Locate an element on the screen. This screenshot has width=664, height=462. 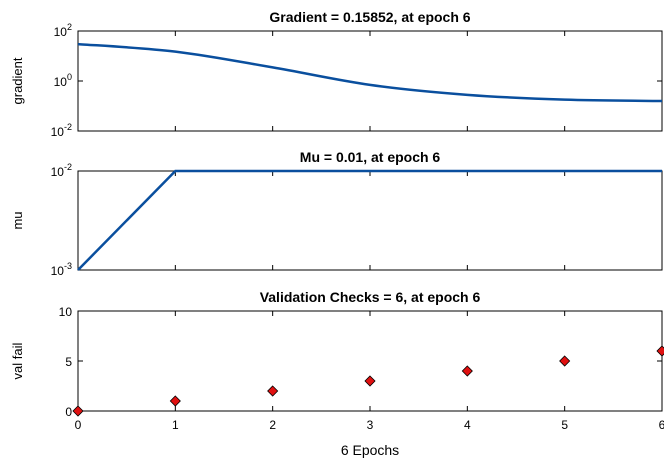
x-tick-label: 6 is located at coordinates (661, 425).